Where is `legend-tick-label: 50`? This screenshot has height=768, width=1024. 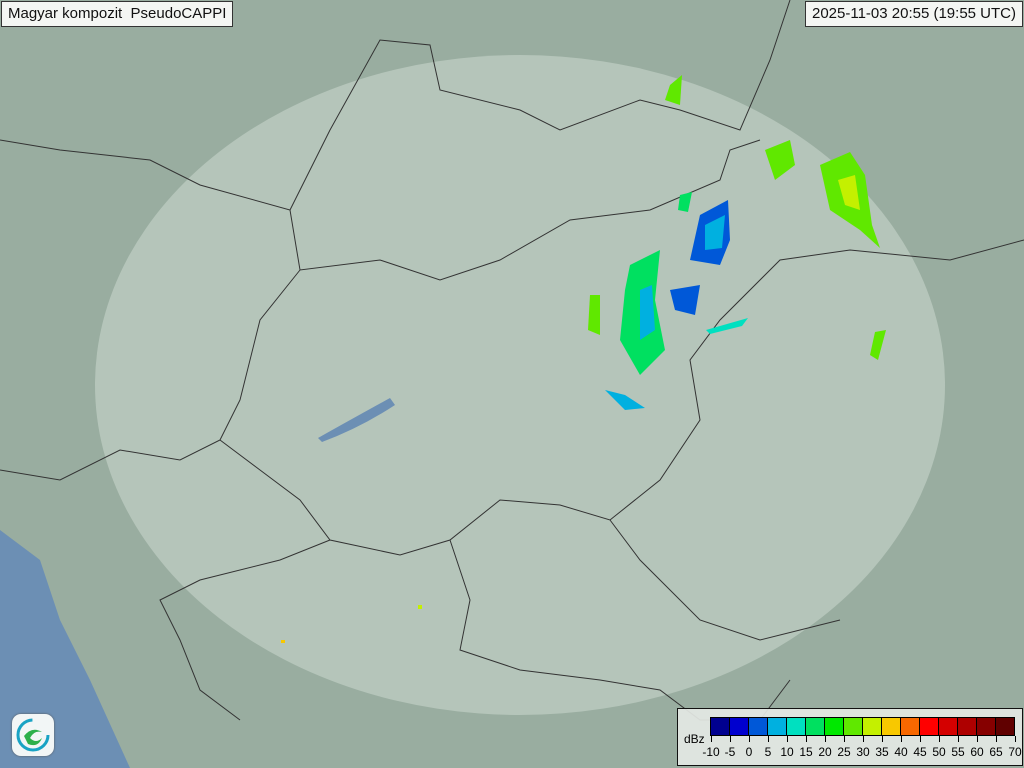
legend-tick-label: 50 is located at coordinates (939, 752).